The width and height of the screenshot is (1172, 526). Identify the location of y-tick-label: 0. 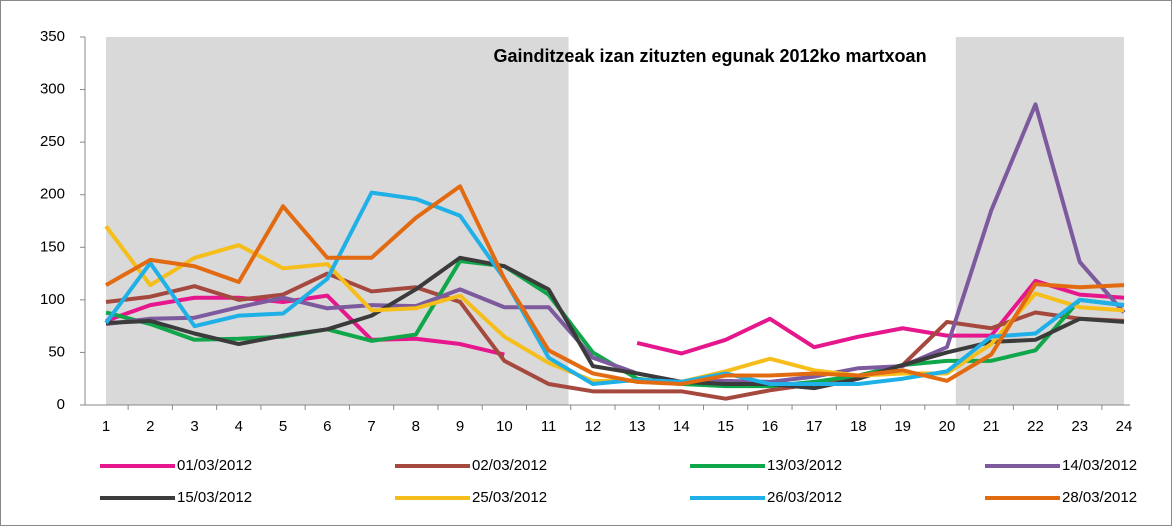
(61, 404).